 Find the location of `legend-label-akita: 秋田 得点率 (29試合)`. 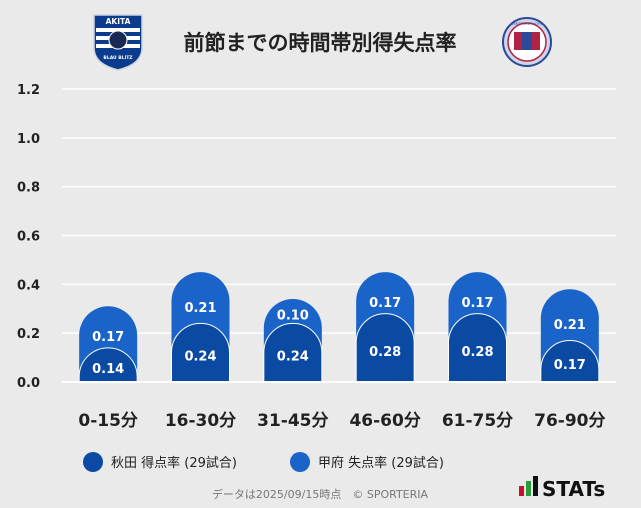

legend-label-akita: 秋田 得点率 (29試合) is located at coordinates (174, 463).